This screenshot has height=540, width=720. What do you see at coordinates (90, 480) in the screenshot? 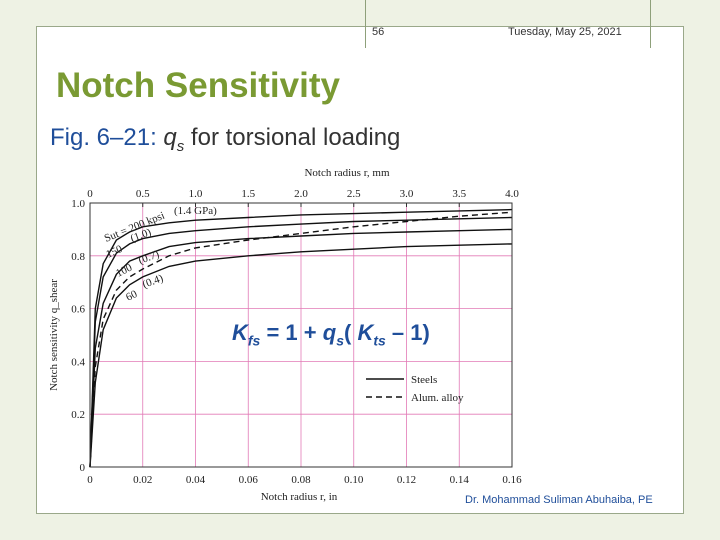
I see `x-tick-label: 0` at bounding box center [90, 480].